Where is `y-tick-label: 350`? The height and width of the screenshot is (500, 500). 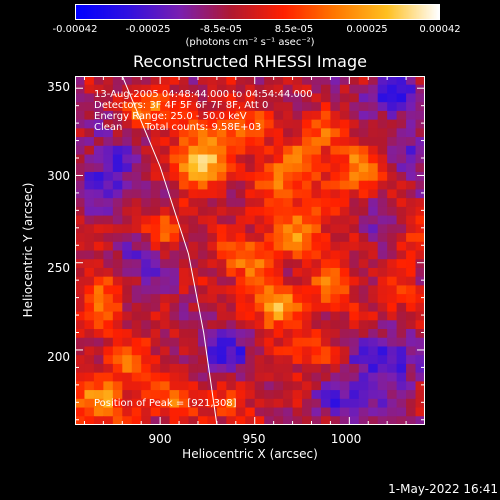
y-tick-label: 350 is located at coordinates (58, 87).